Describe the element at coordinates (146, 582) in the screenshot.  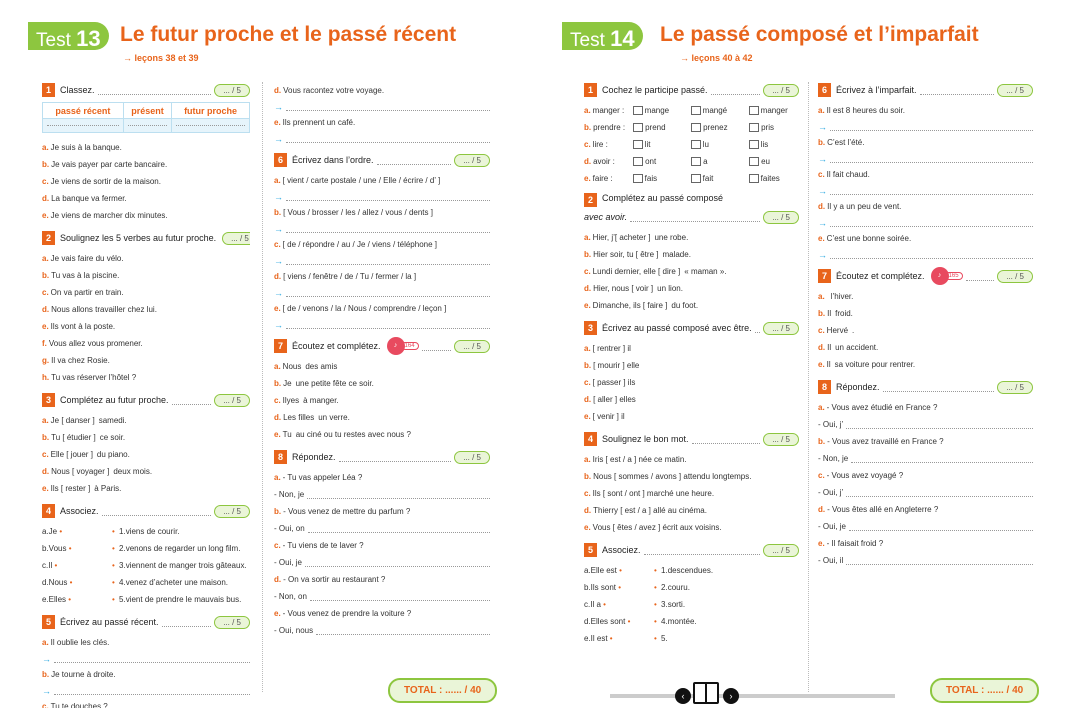
I see `association-row: d.Nous • • 4.venez d’acheter une maison.` at that location.